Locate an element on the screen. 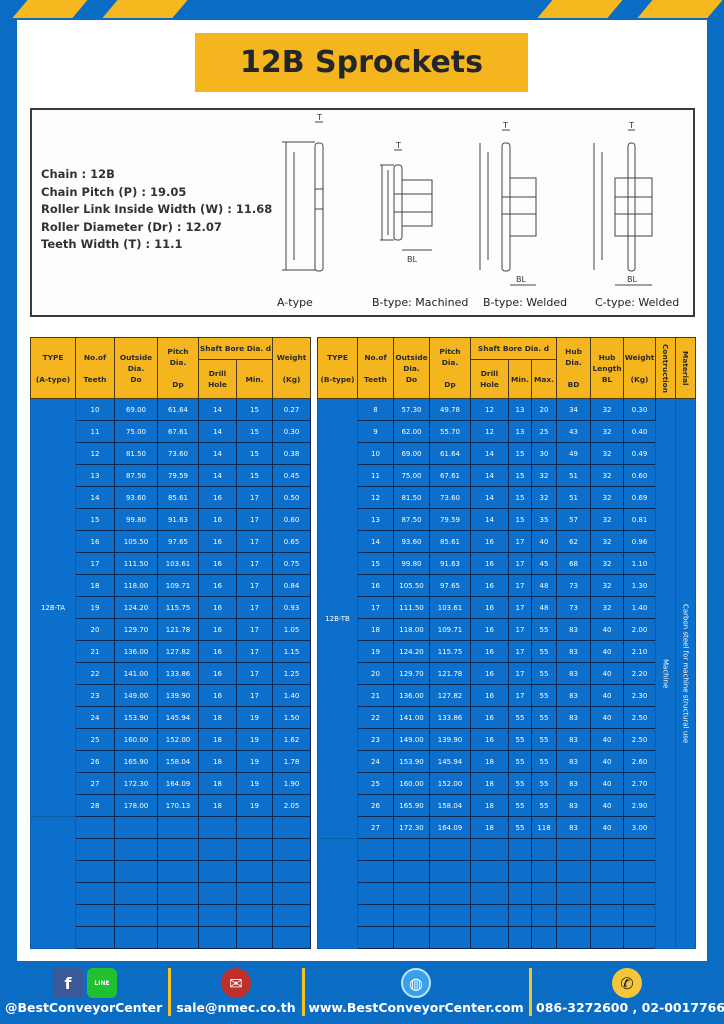  table-cell: 48 is located at coordinates (544, 607).